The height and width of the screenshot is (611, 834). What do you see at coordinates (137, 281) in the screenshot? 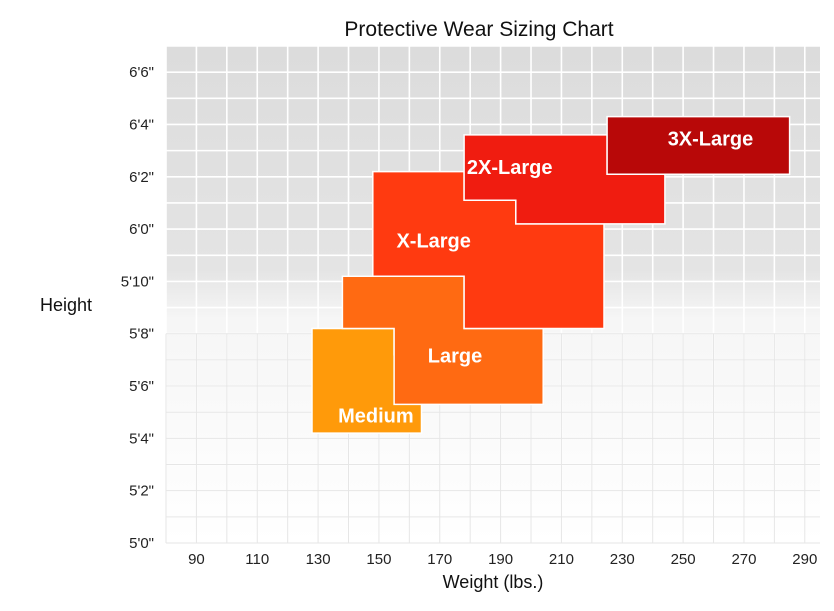
I see `y-tick-label: 5'10"` at bounding box center [137, 281].